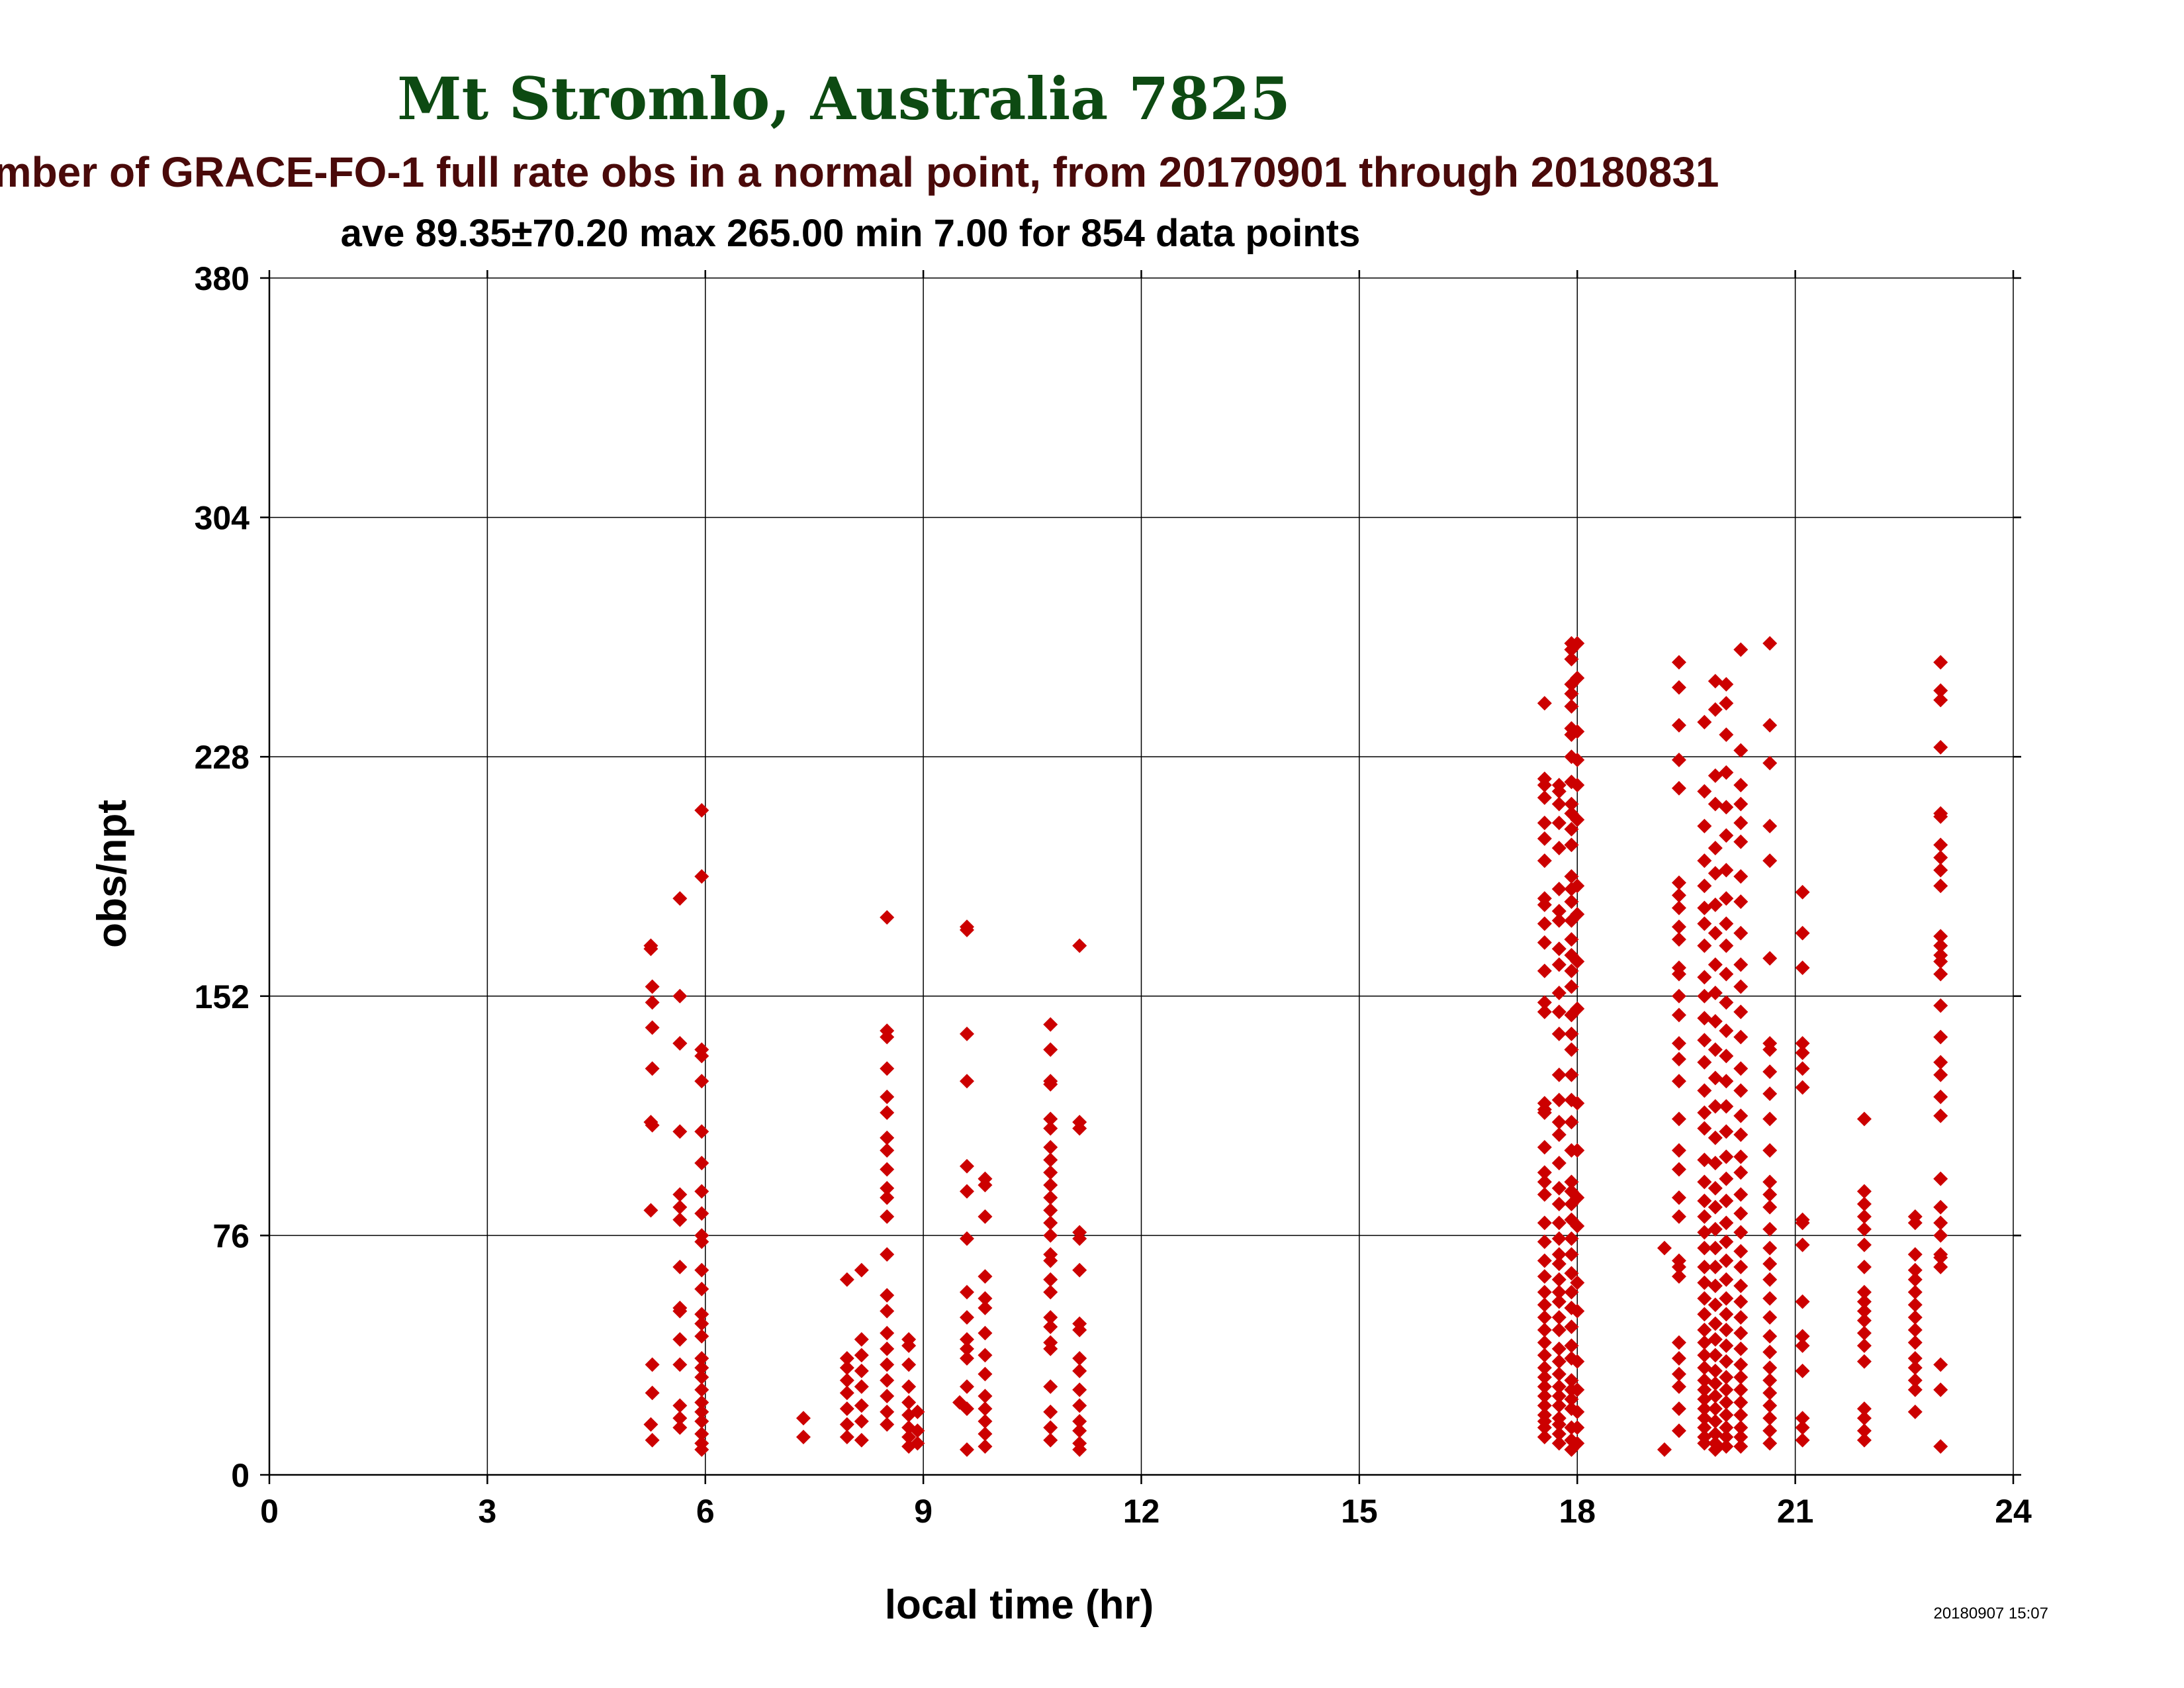 This screenshot has width=2184, height=1688. I want to click on y-tick-label: 152, so click(223, 996).